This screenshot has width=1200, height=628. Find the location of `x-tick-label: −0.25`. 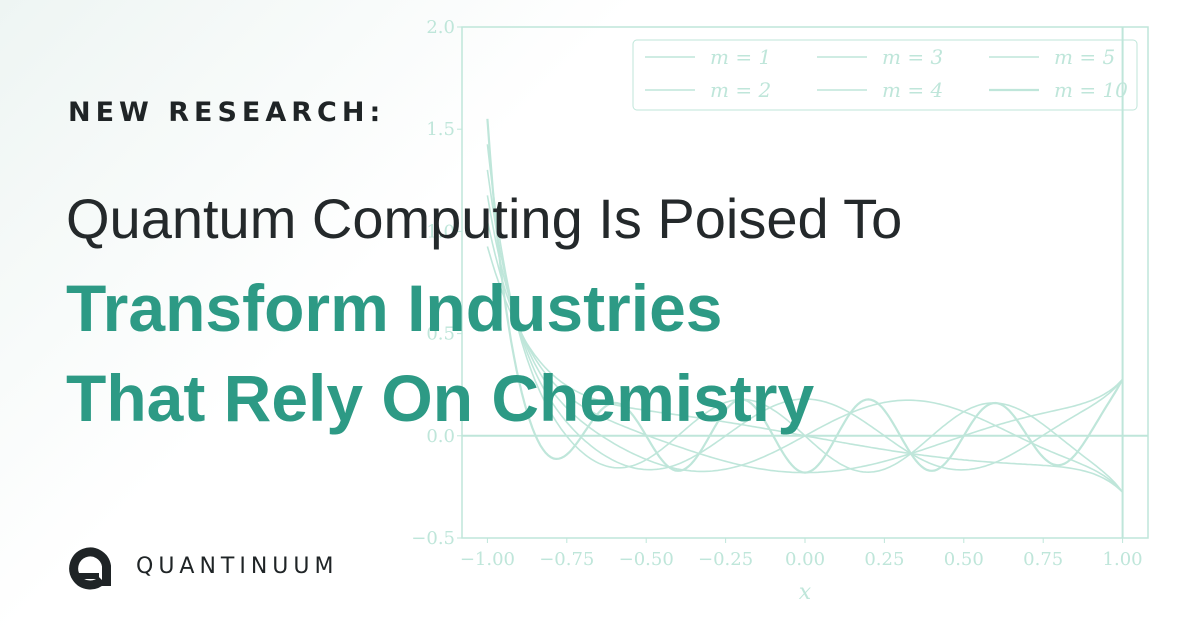

x-tick-label: −0.25 is located at coordinates (725, 559).